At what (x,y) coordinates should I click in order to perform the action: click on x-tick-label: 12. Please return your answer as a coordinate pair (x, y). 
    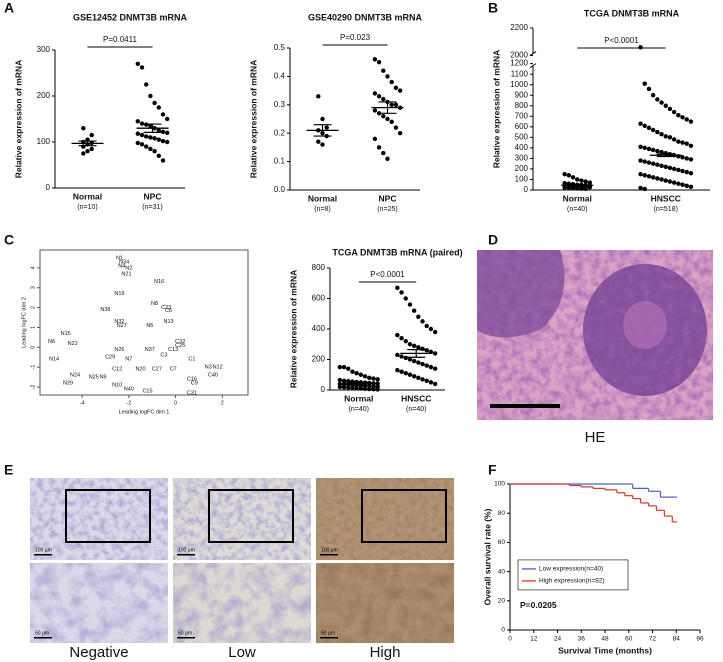
    Looking at the image, I should click on (534, 639).